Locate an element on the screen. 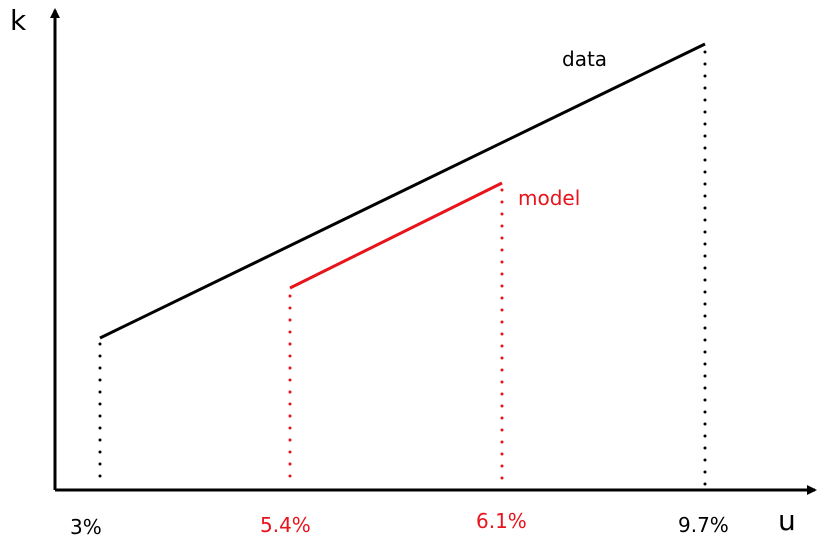 This screenshot has width=822, height=546. x-tick-label: 9.7% is located at coordinates (703, 525).